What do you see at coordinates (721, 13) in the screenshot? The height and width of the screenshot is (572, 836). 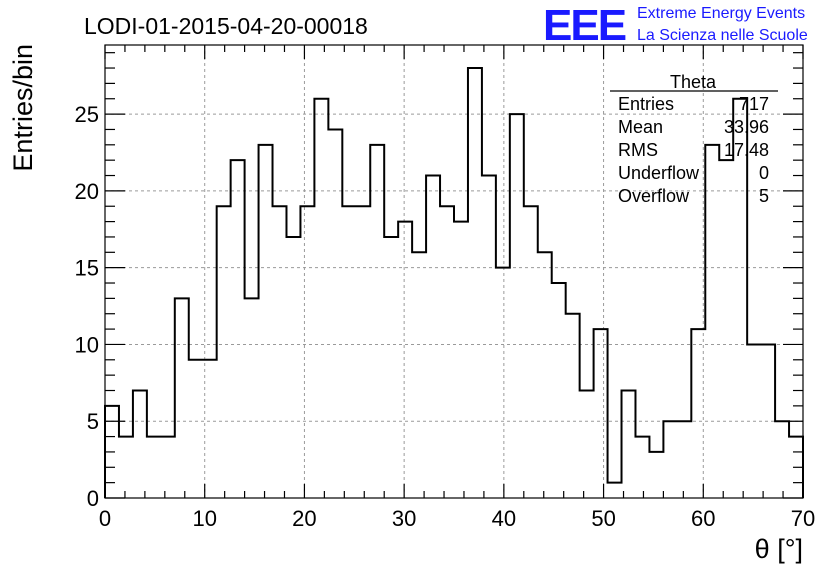 I see `logo-line1: Extreme Energy Events` at bounding box center [721, 13].